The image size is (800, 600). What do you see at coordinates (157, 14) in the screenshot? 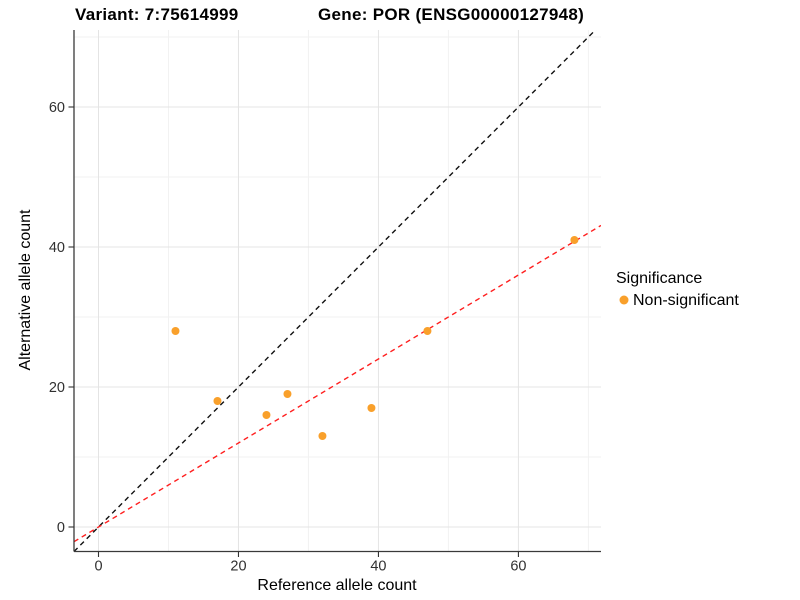
I see `variant-title: Variant: 7:75614999` at bounding box center [157, 14].